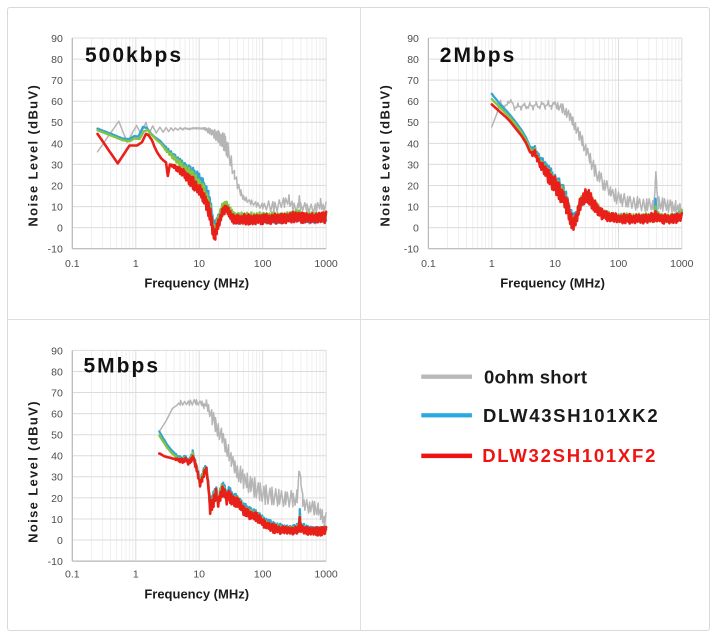 The height and width of the screenshot is (639, 717). Describe the element at coordinates (535, 377) in the screenshot. I see `svg-text: 0ohm short` at that location.